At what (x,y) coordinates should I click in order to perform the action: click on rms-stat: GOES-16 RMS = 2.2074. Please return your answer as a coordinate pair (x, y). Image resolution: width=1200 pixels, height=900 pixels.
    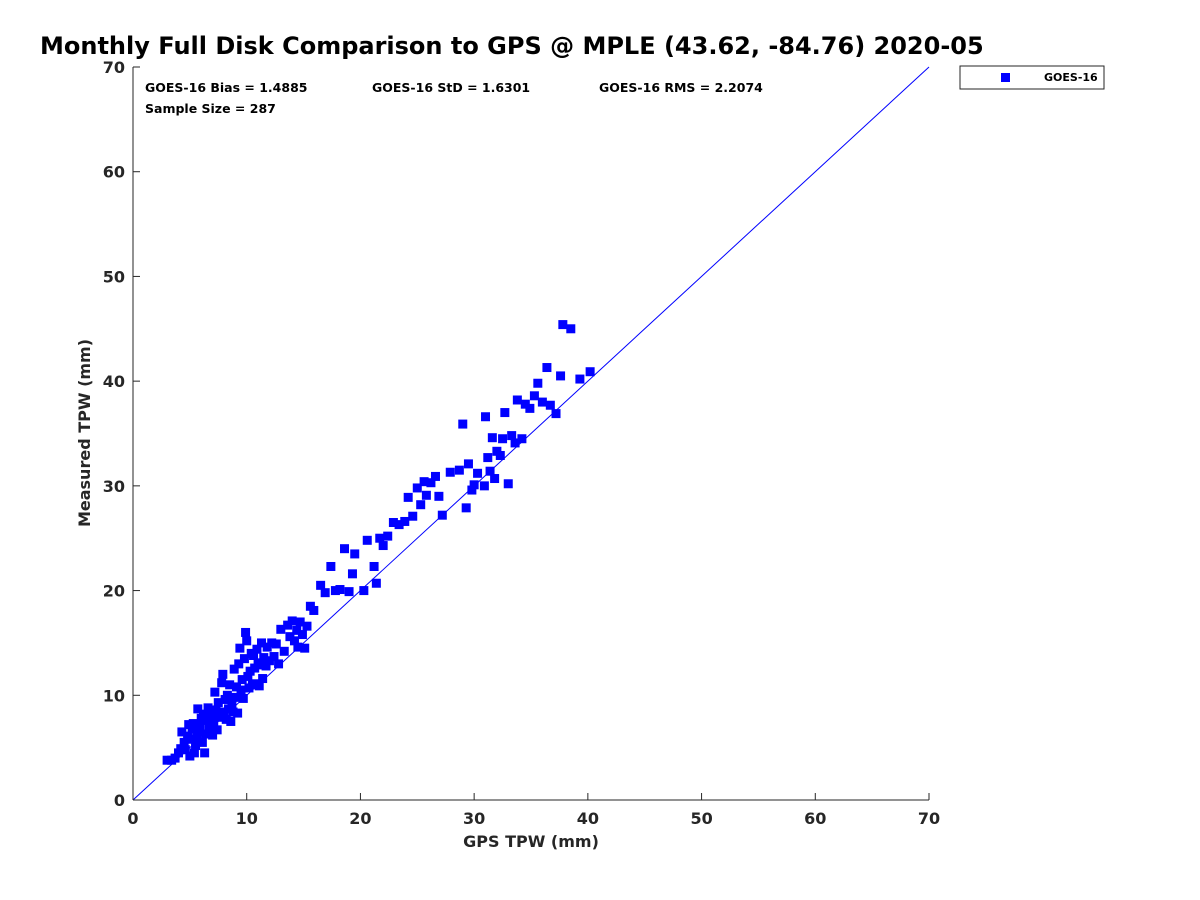
    Looking at the image, I should click on (681, 87).